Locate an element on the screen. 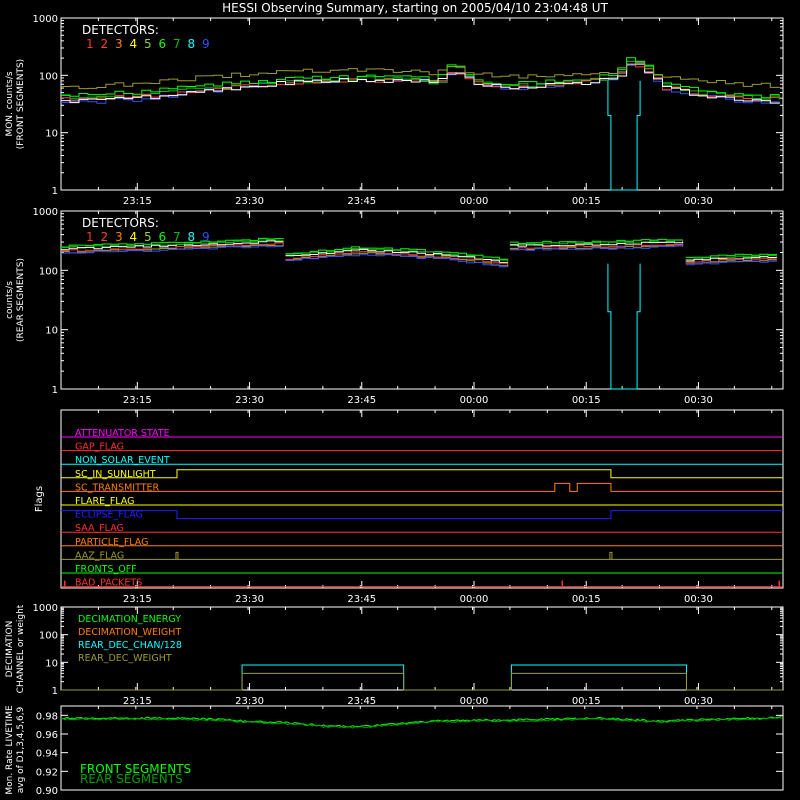  flag-label: FRONTS_OFF is located at coordinates (106, 569).